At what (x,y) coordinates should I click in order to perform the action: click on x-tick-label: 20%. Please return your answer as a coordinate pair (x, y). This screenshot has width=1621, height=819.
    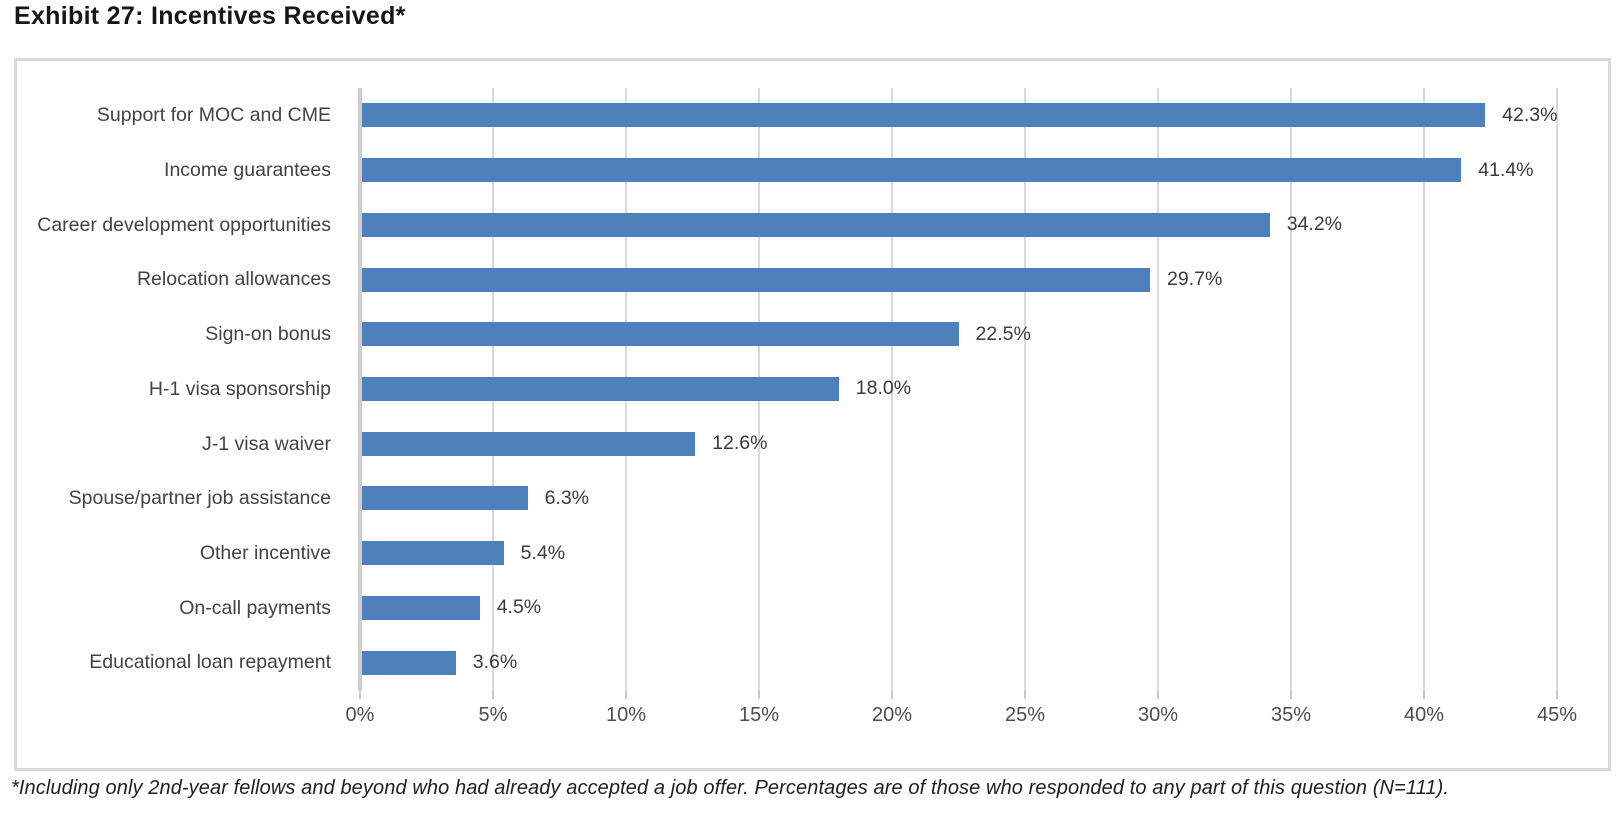
    Looking at the image, I should click on (891, 715).